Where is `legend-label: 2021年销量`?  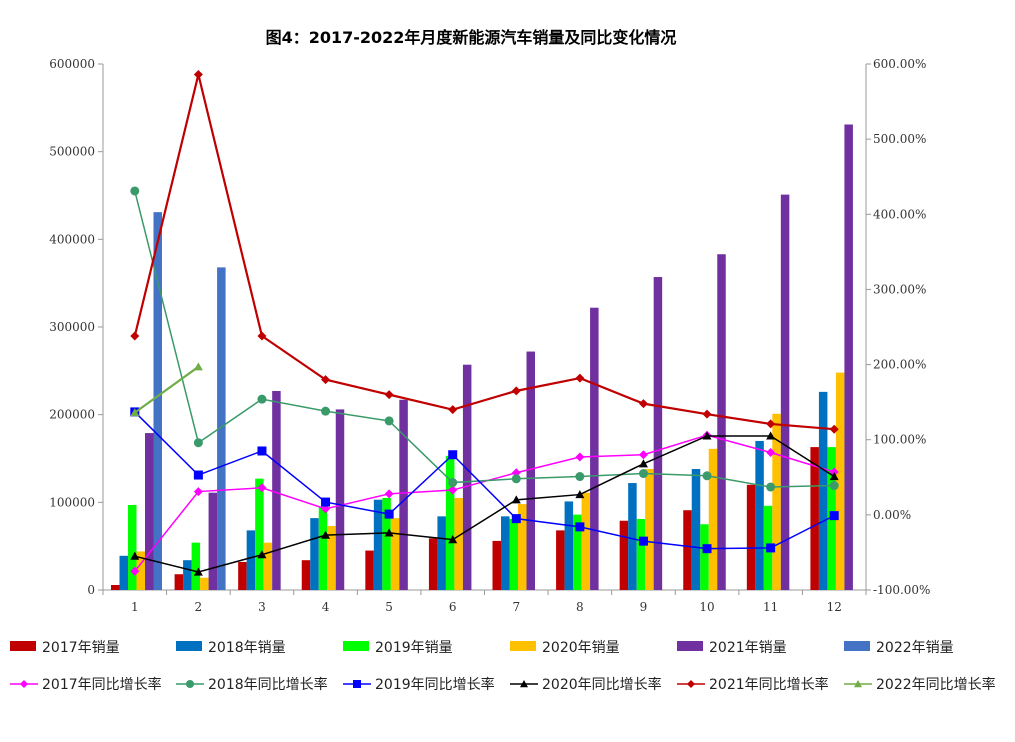 legend-label: 2021年销量 is located at coordinates (748, 648).